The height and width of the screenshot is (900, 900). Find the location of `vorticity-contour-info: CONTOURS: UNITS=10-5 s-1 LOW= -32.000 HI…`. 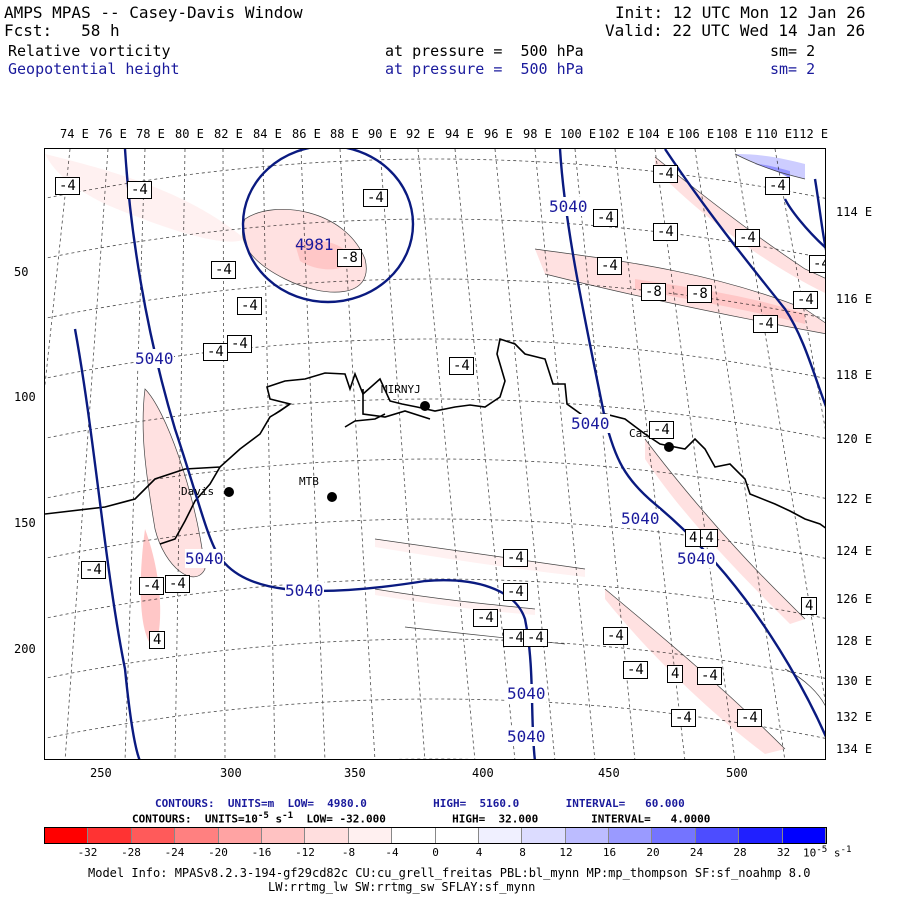

vorticity-contour-info: CONTOURS: UNITS=10-5 s-1 LOW= -32.000 HI… is located at coordinates (421, 818).